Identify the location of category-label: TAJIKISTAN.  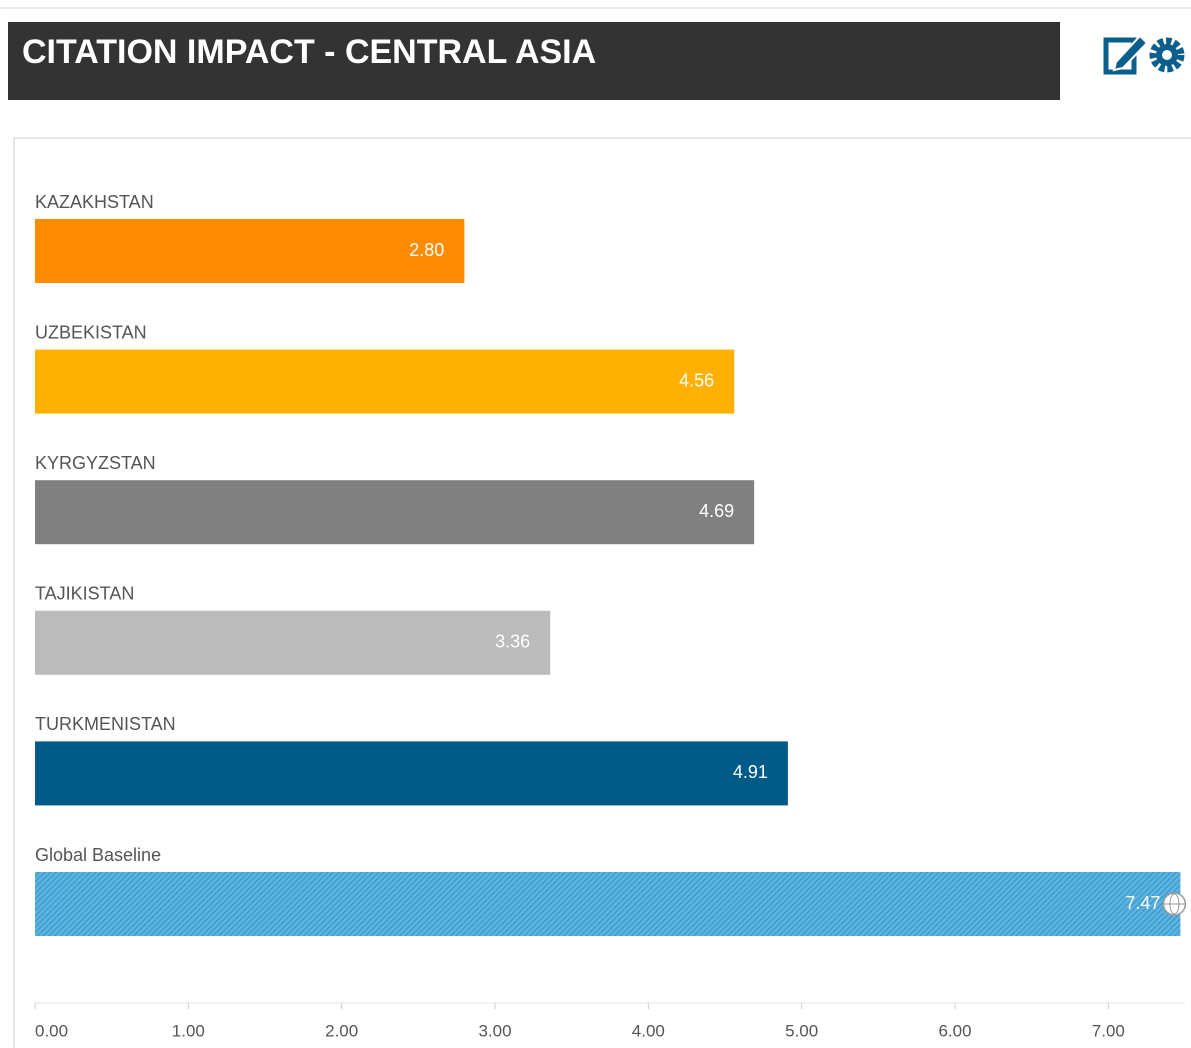
(84, 594).